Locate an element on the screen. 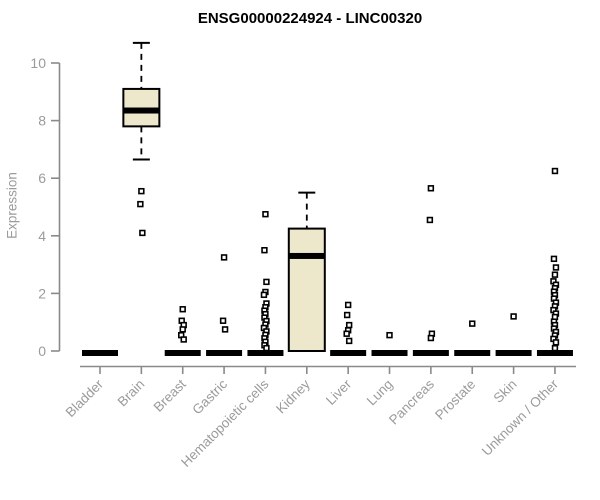 This screenshot has width=600, height=500. x-category-label: Prostate is located at coordinates (455, 400).